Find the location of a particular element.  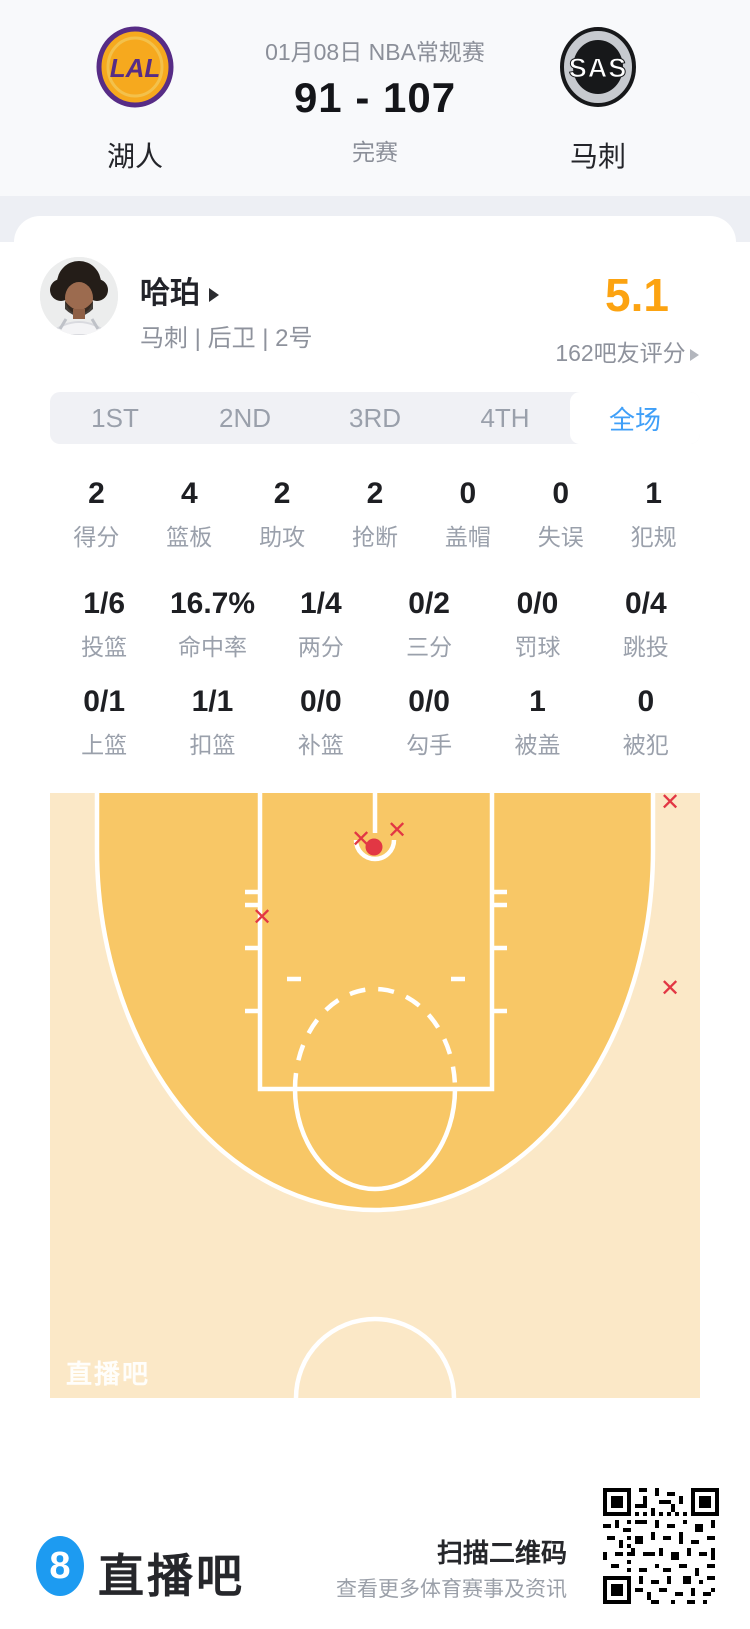

stat-got-blocked: 1 被盖 is located at coordinates (537, 722).